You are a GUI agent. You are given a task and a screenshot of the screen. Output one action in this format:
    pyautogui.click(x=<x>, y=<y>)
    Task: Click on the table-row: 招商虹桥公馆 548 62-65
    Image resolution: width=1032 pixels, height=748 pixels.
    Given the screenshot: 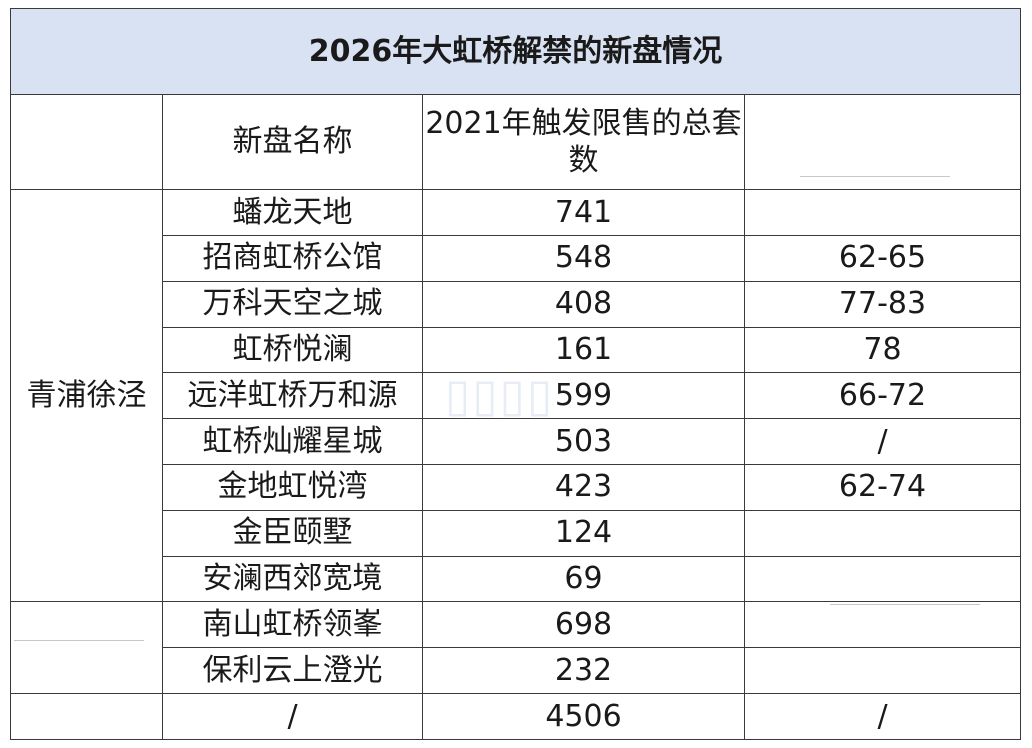 What is the action you would take?
    pyautogui.click(x=516, y=258)
    